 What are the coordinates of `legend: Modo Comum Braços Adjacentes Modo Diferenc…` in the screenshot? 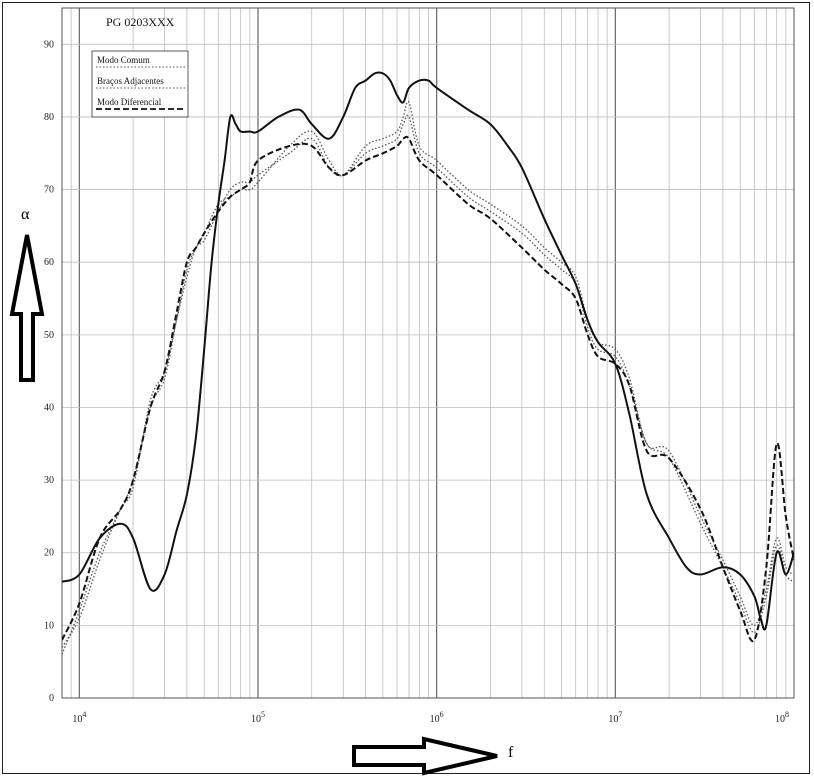 It's located at (140, 84).